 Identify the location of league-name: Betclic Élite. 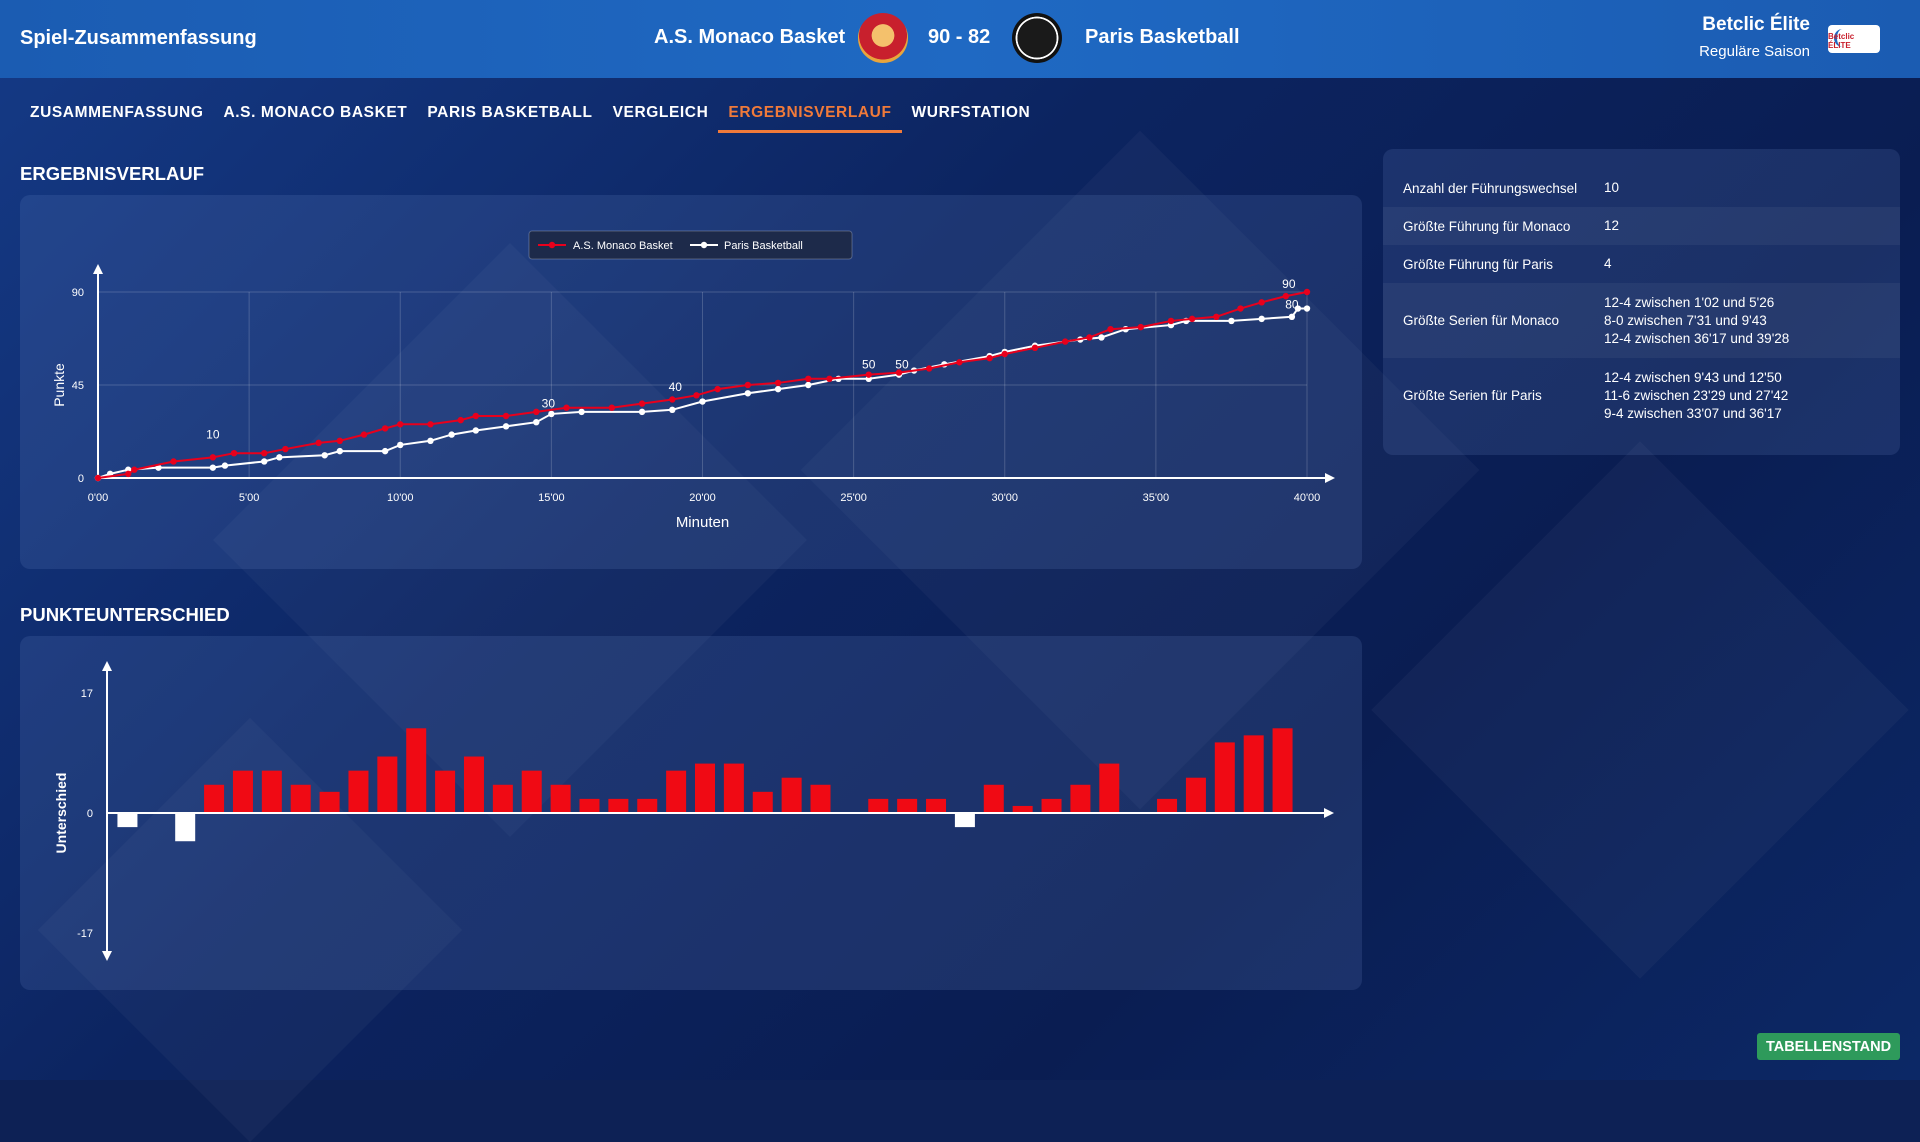
(1756, 24).